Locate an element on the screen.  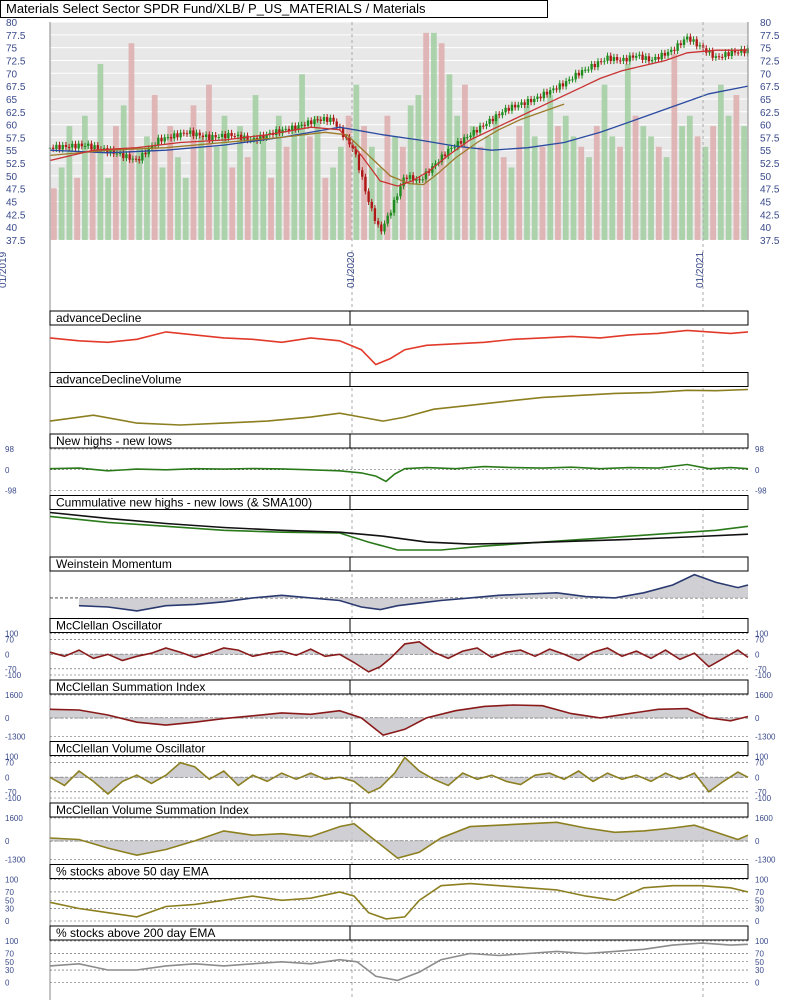
panel-title: McClellan Summation Index is located at coordinates (130, 687).